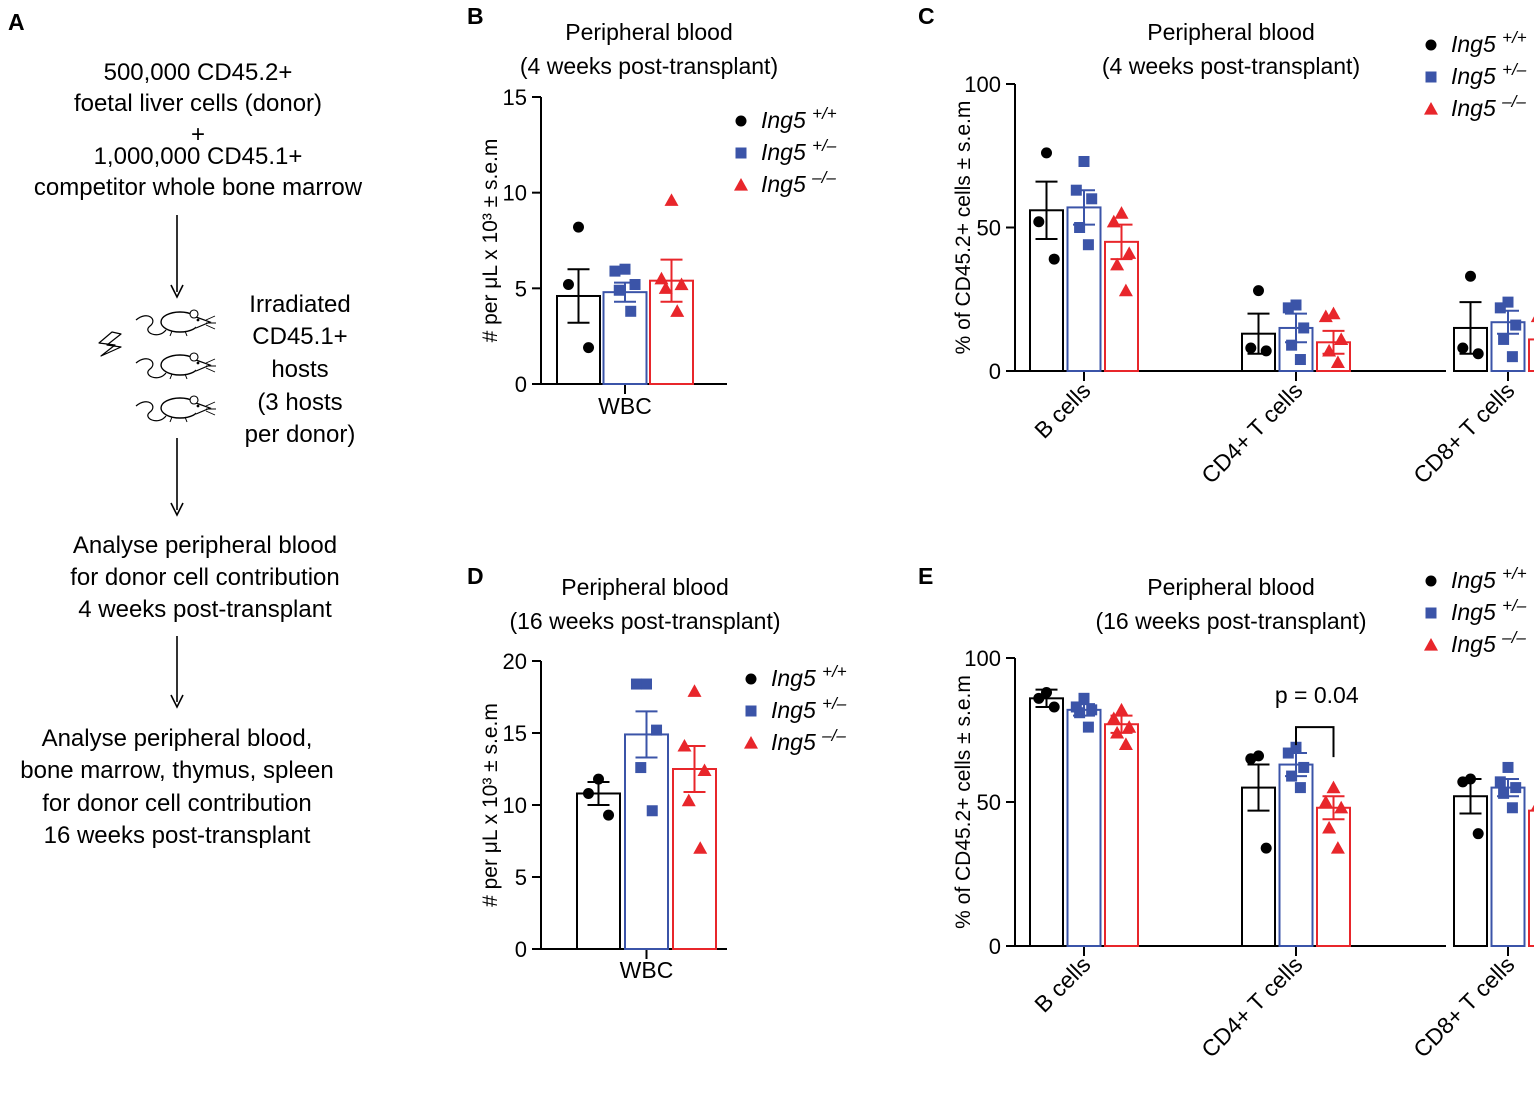 This screenshot has height=1093, width=1534. Describe the element at coordinates (515, 97) in the screenshot. I see `y-tick-label: 15` at that location.